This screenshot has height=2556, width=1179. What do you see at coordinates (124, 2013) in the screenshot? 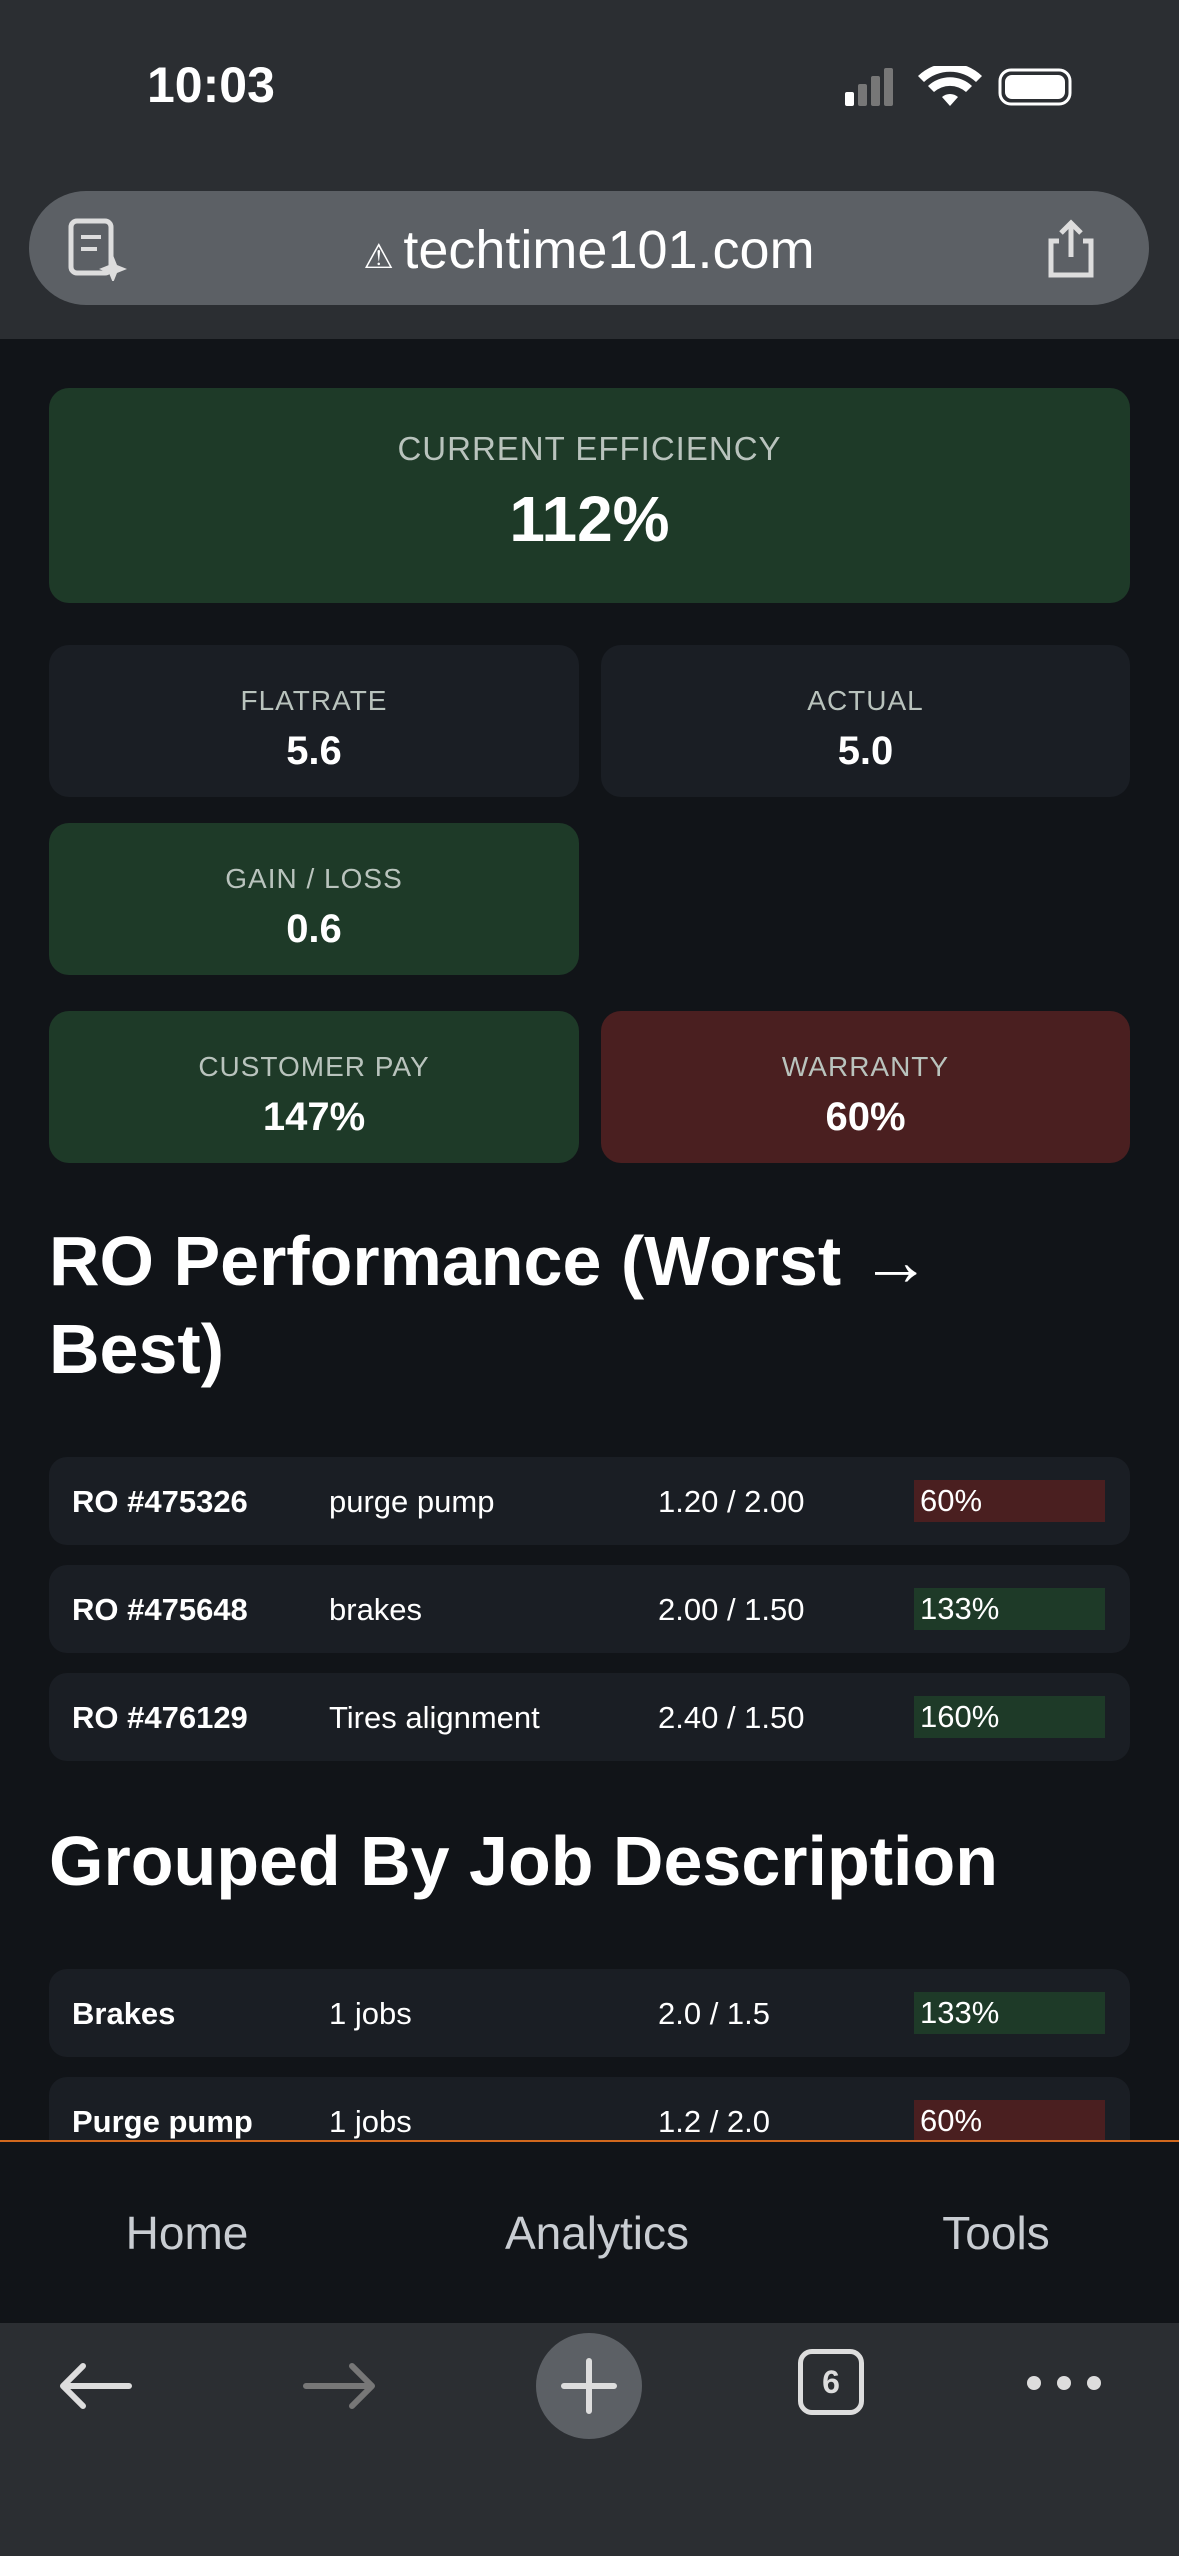
I see `ro-label: Brakes` at bounding box center [124, 2013].